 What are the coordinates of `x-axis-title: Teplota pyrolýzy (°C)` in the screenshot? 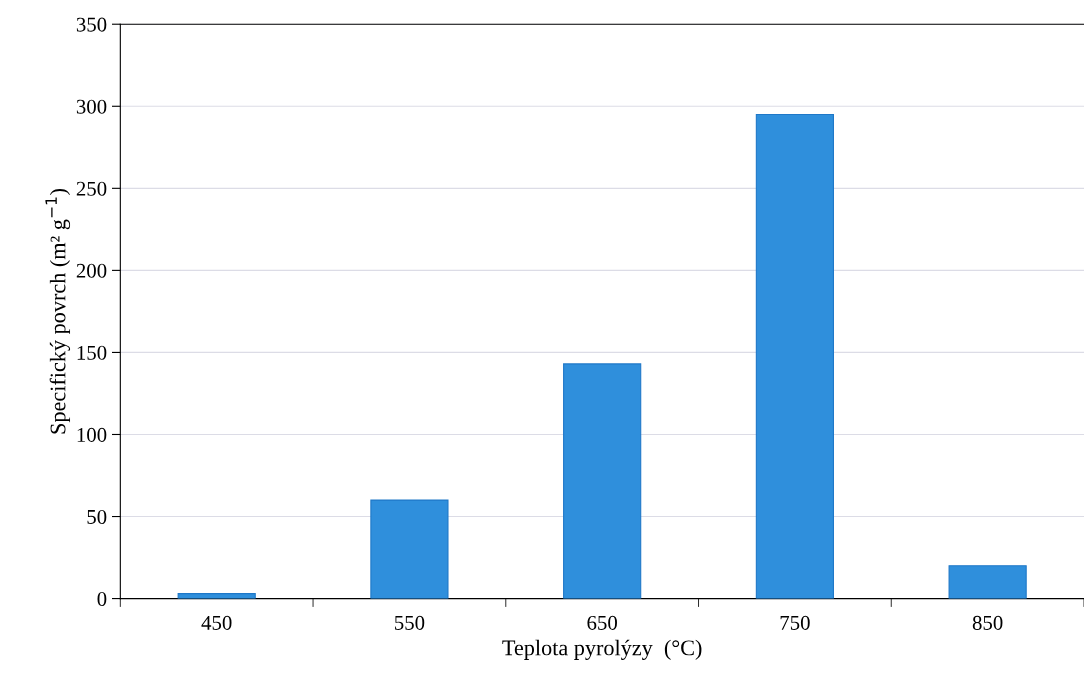 It's located at (602, 649).